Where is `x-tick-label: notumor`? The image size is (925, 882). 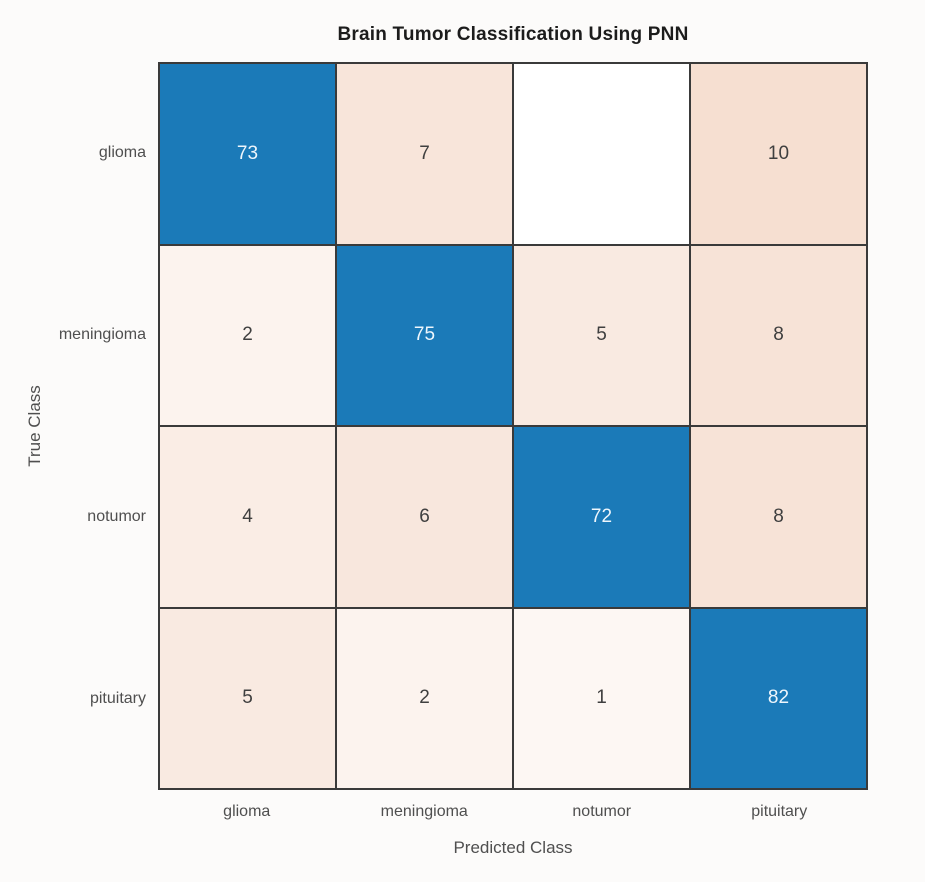
x-tick-label: notumor is located at coordinates (602, 811).